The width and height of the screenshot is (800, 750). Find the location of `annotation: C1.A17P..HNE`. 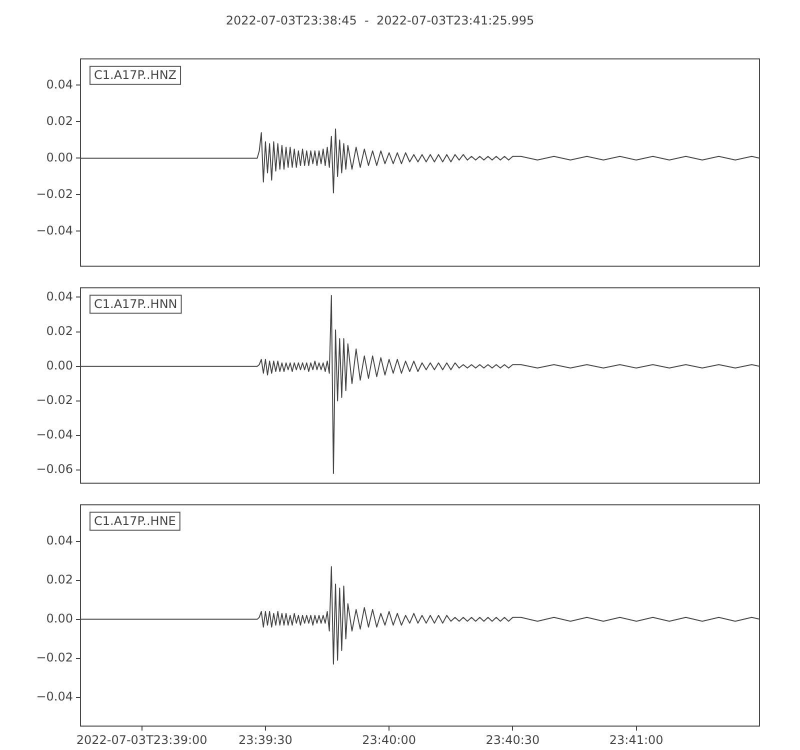

annotation: C1.A17P..HNE is located at coordinates (135, 521).